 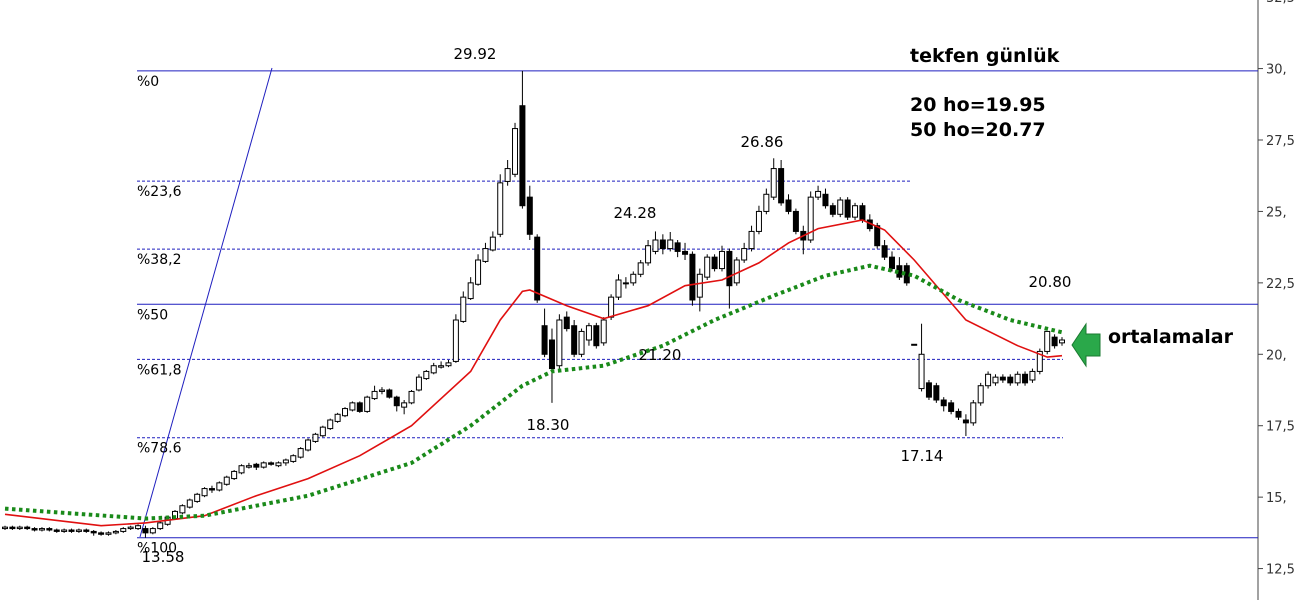 I want to click on note: 20 ho=19.95, so click(x=978, y=105).